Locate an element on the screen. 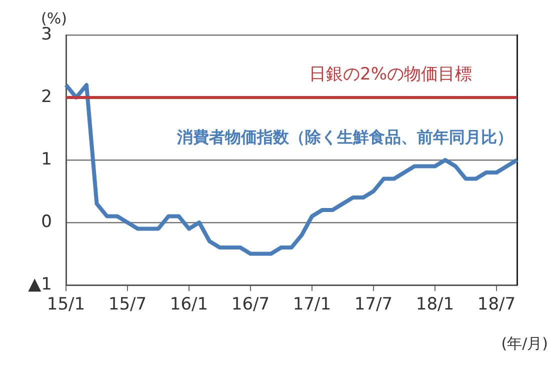  x-tick-label: 18/7 is located at coordinates (496, 304).